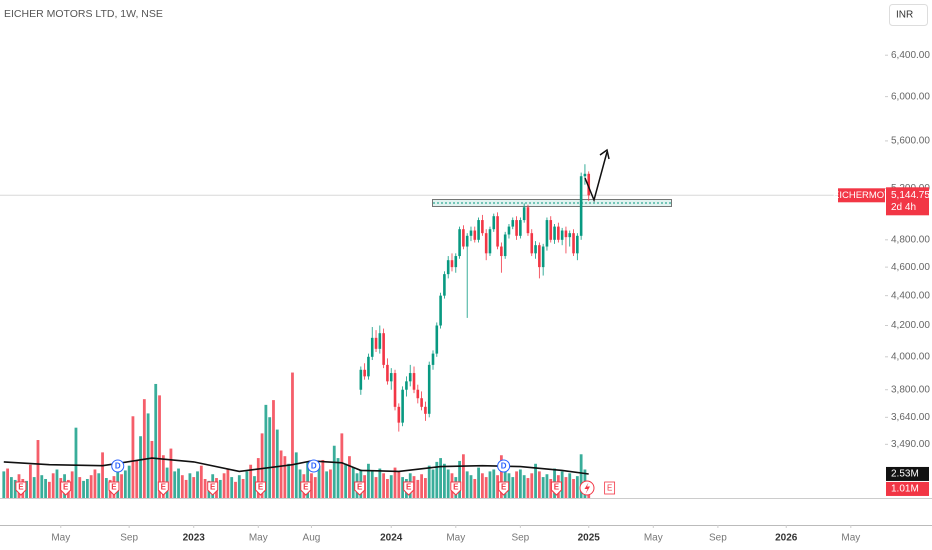  I want to click on x-tick-label: 2025, so click(589, 538).